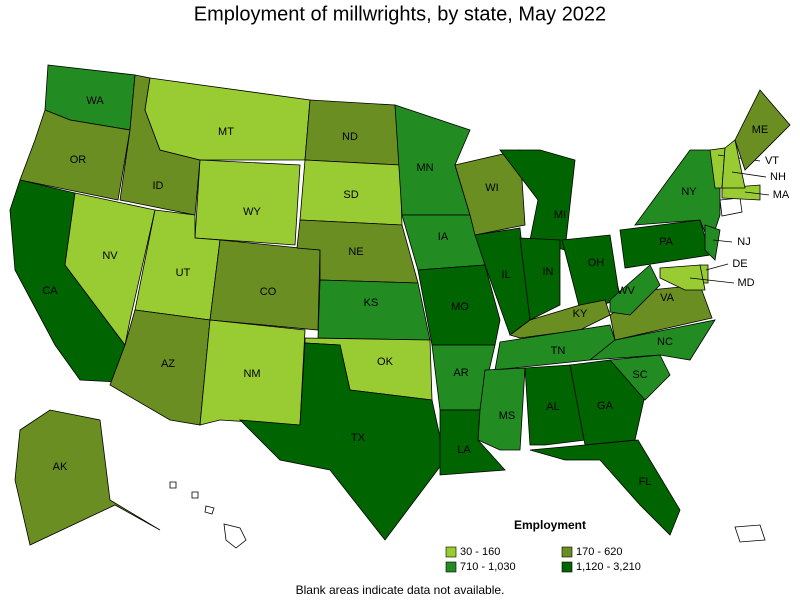  What do you see at coordinates (781, 195) in the screenshot?
I see `state-label: MA` at bounding box center [781, 195].